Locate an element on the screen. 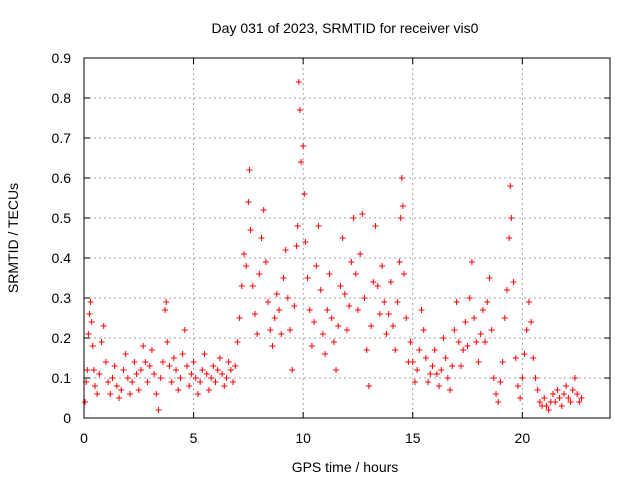 This screenshot has height=480, width=640. x-tick-label: 0 is located at coordinates (84, 438).